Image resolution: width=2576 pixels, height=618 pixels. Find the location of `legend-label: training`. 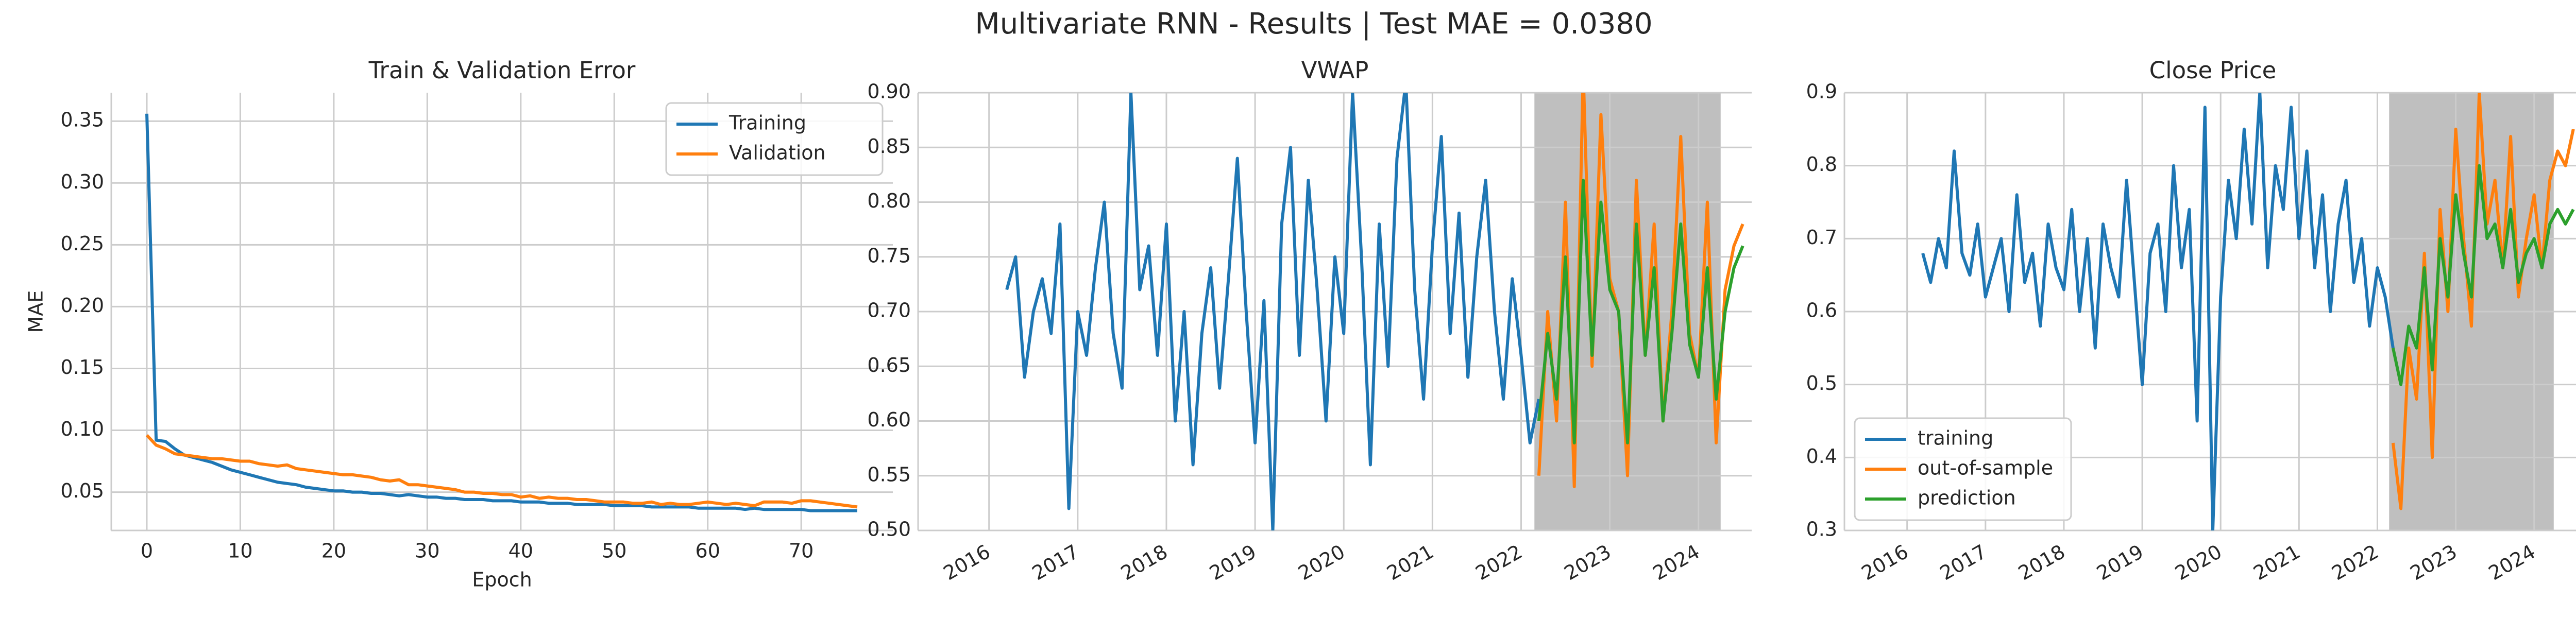

legend-label: training is located at coordinates (1955, 438).